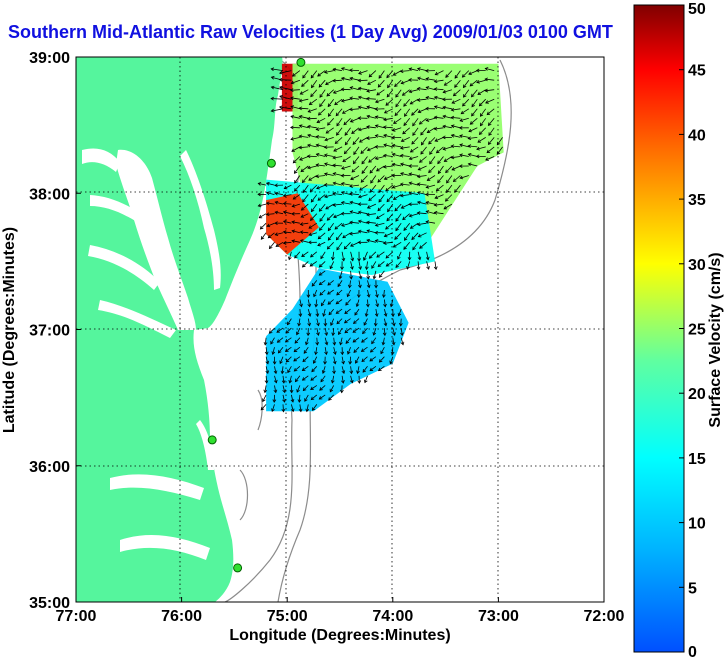 The image size is (724, 659). I want to click on radar-station-marker, so click(212, 440).